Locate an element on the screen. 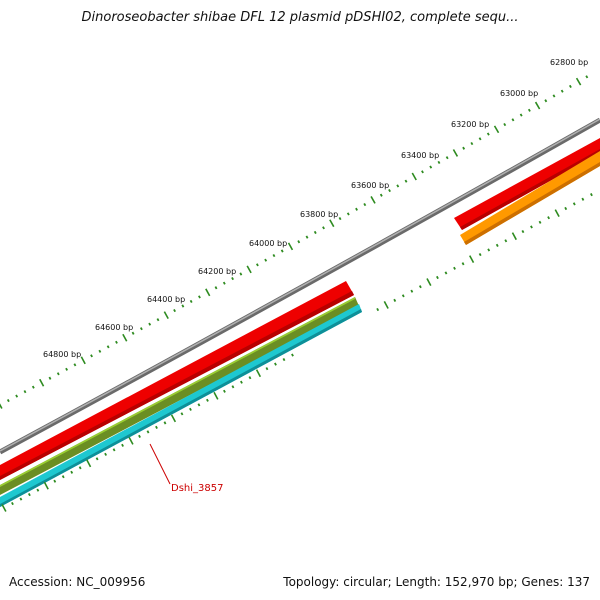 This screenshot has height=600, width=600. accession-label: Accession: NC_009956 is located at coordinates (77, 582).